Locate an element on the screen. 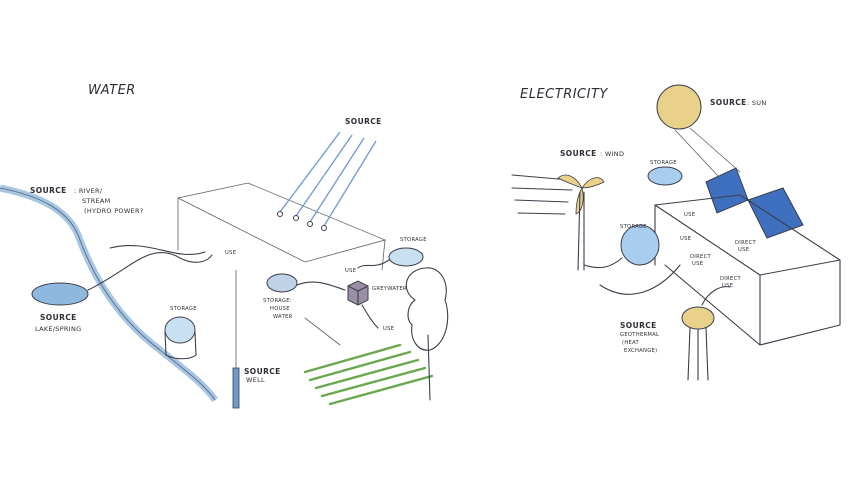 This screenshot has width=850, height=500. house-edges is located at coordinates (747, 275).